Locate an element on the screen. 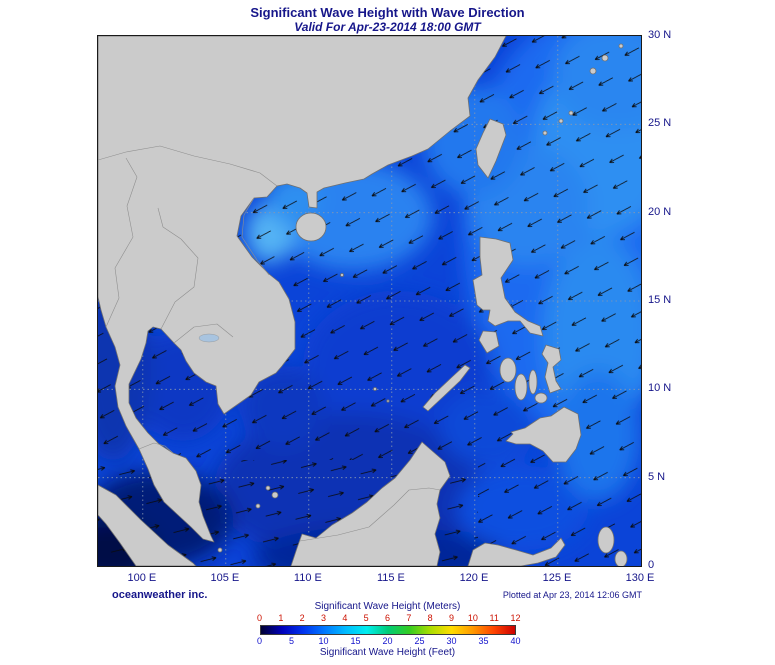 The image size is (775, 665). island-sulawesi is located at coordinates (516, 551).